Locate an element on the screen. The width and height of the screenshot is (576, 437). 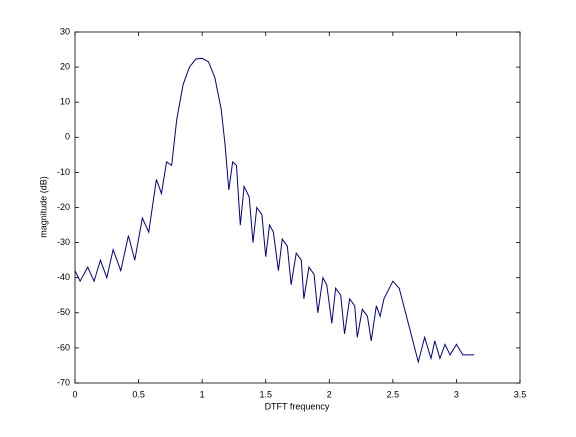
y-tick-label: -50 is located at coordinates (63, 312).